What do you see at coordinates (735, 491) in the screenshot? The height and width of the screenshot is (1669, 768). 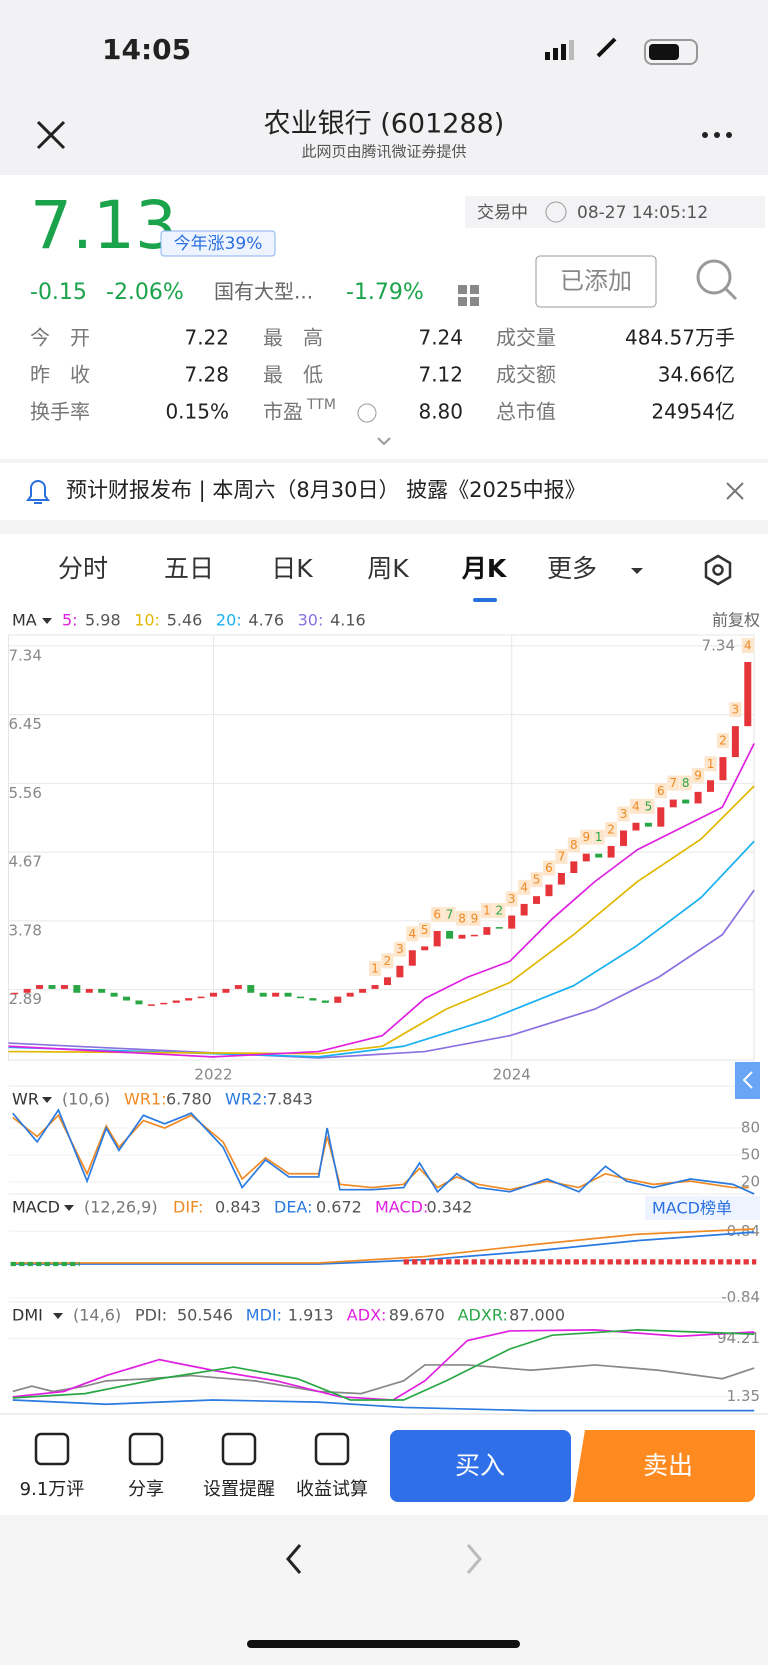 I see `notice-close` at bounding box center [735, 491].